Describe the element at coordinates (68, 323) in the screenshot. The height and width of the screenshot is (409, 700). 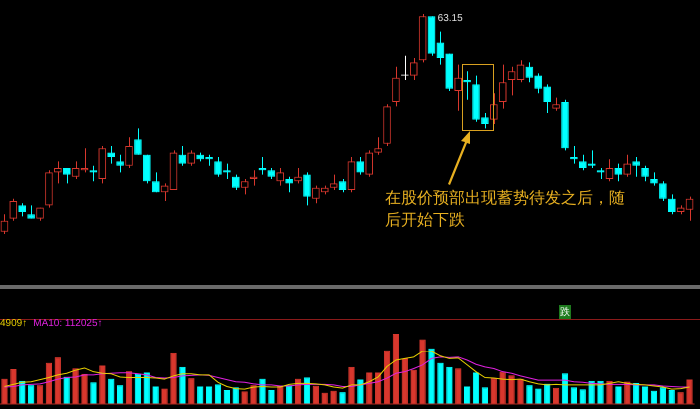
I see `text: MA10: 112025↑` at that location.